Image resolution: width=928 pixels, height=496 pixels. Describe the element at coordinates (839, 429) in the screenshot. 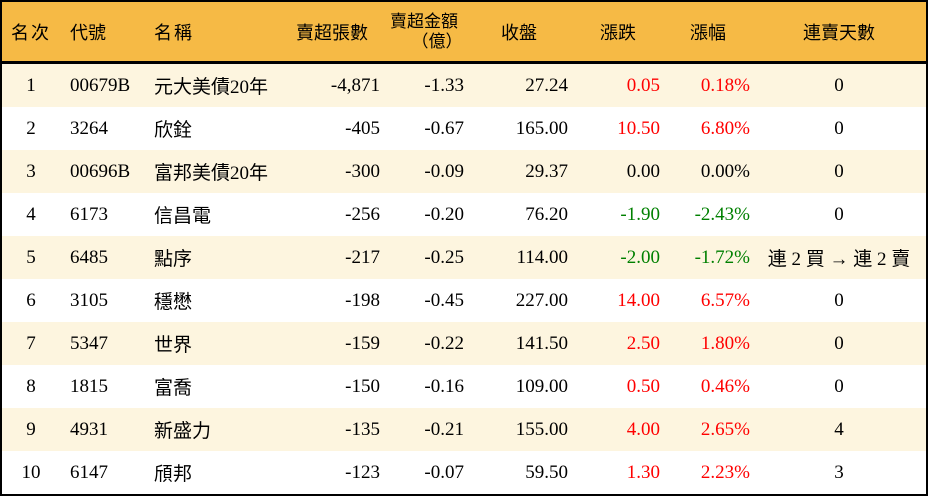

I see `streak-cell: 4` at that location.